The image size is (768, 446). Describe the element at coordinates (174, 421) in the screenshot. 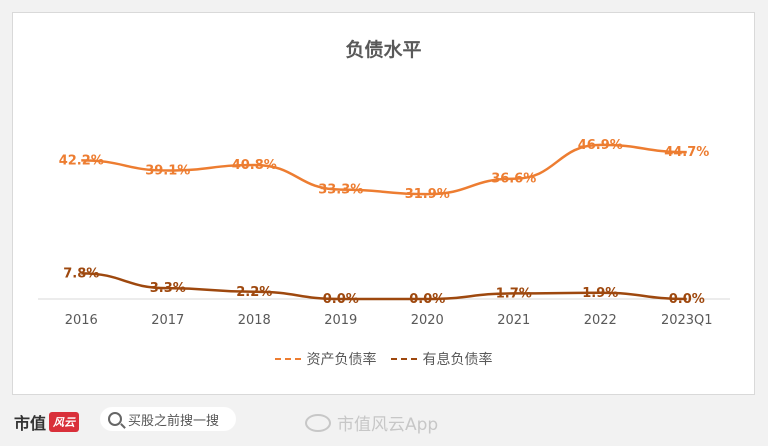

I see `search-placeholder: 买股之前搜一搜` at that location.